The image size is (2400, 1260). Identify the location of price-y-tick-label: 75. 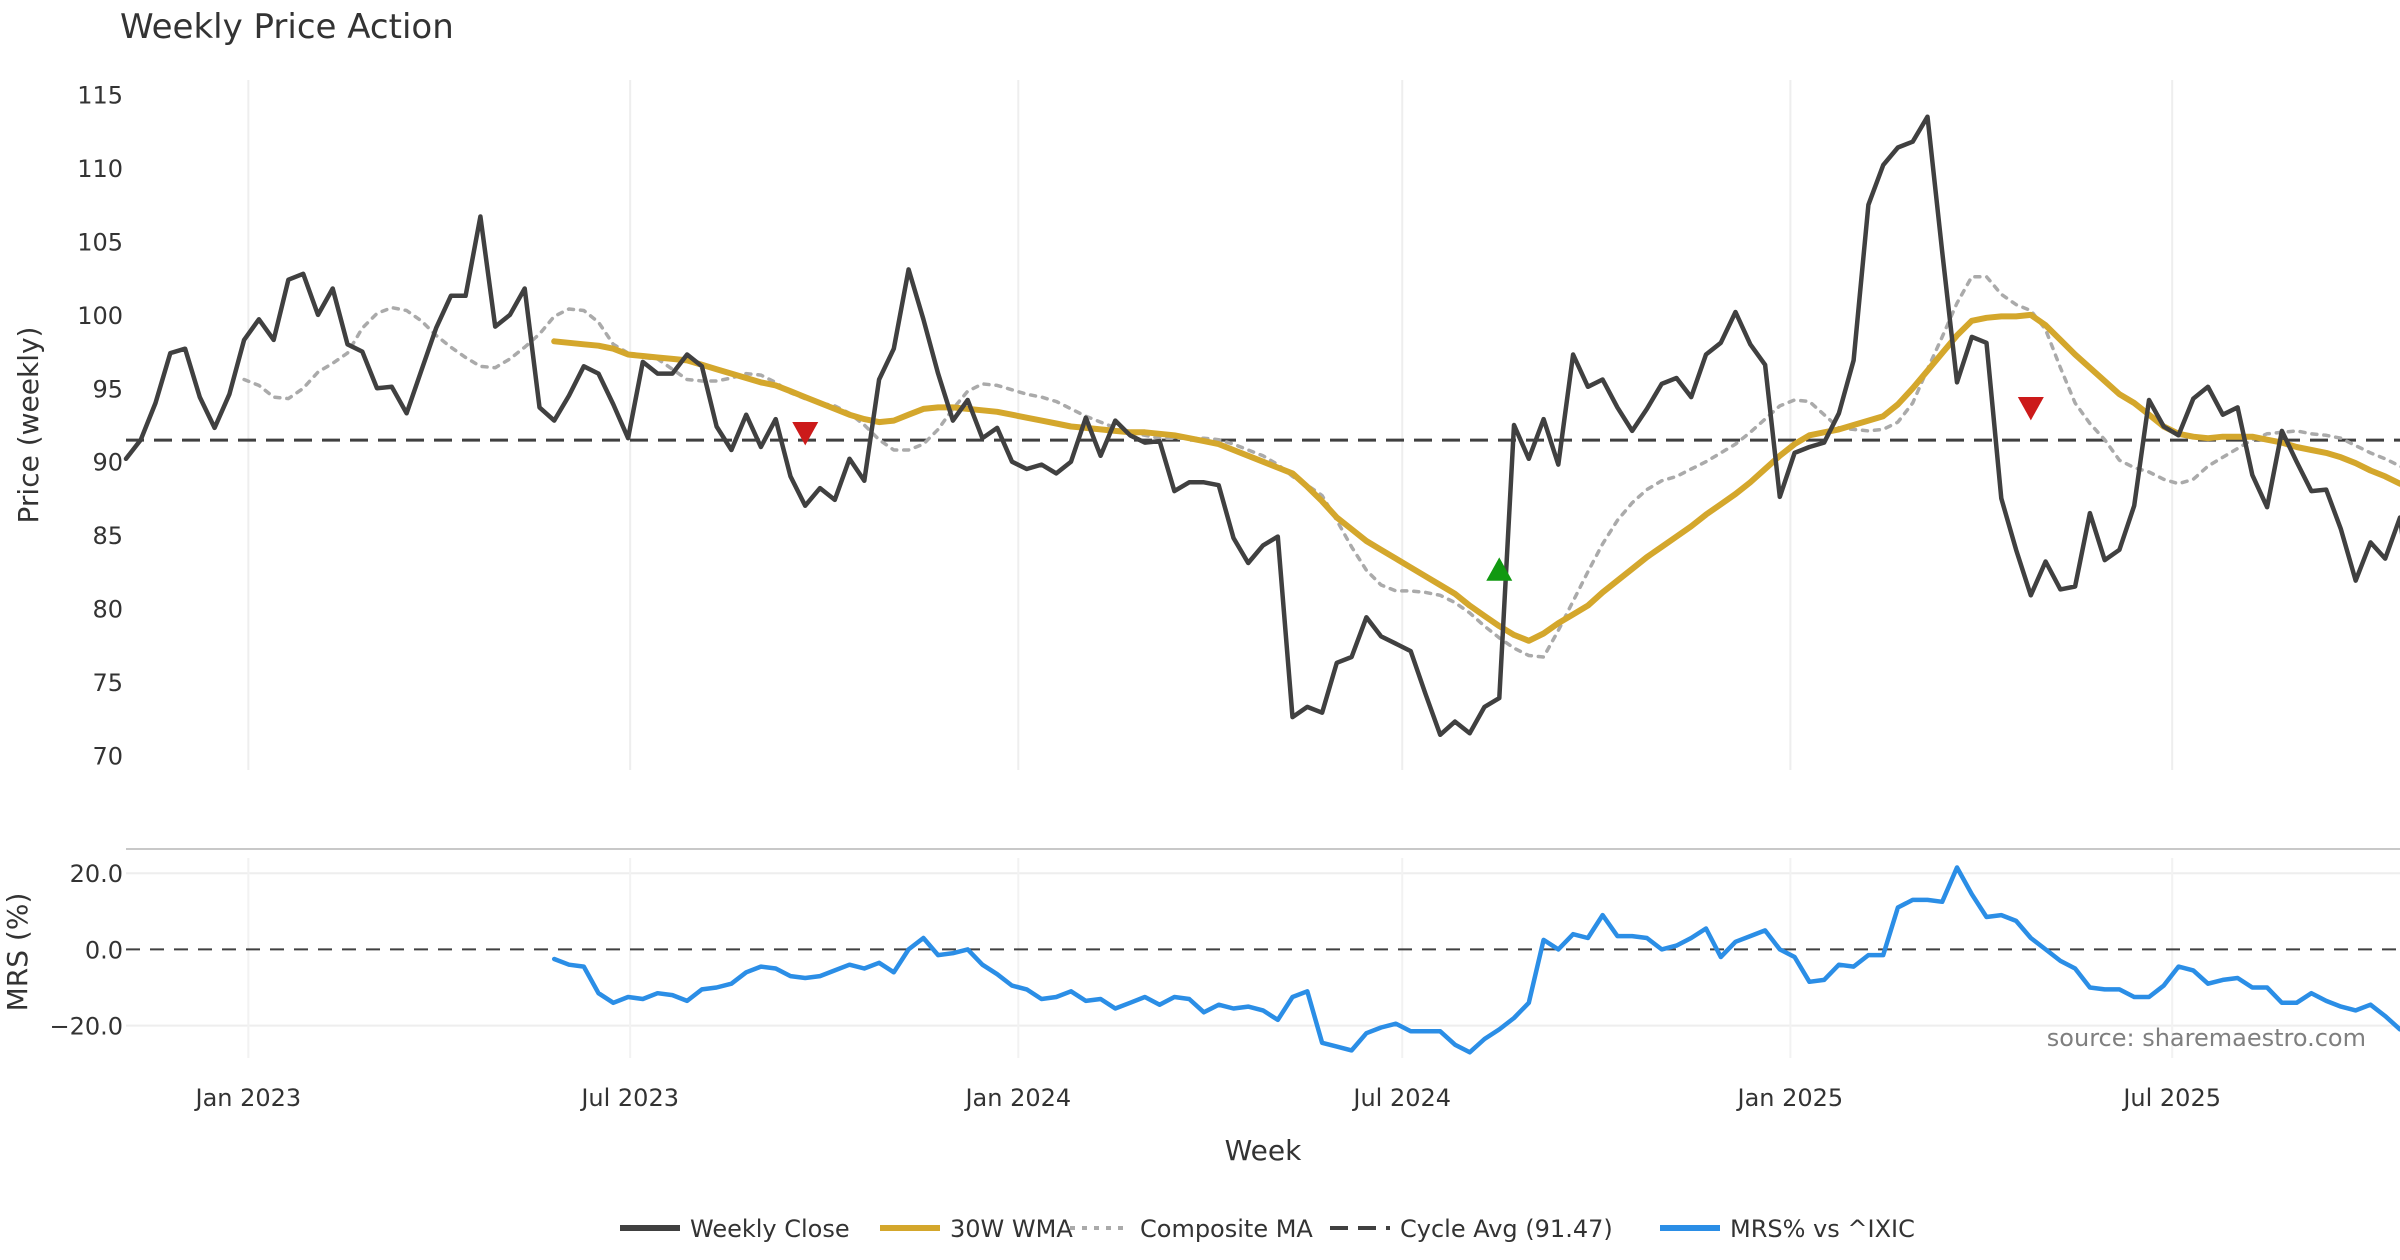
(107, 683).